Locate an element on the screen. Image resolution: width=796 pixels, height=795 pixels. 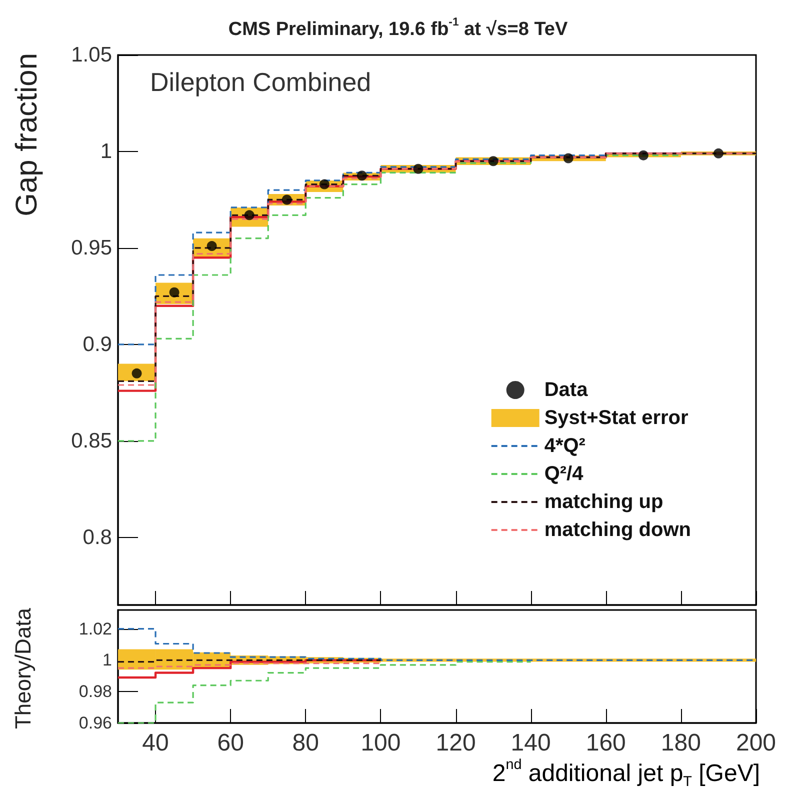
x-tick-label: 60 is located at coordinates (230, 743).